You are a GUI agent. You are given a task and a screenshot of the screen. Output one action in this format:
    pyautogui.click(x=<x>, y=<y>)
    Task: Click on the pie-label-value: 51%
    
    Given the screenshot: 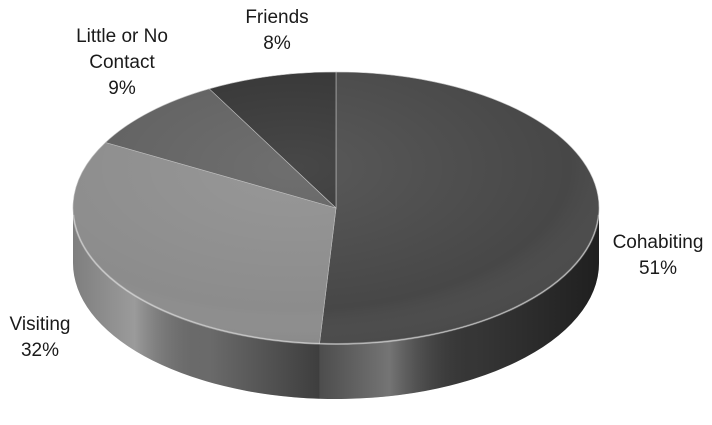 What is the action you would take?
    pyautogui.click(x=658, y=268)
    